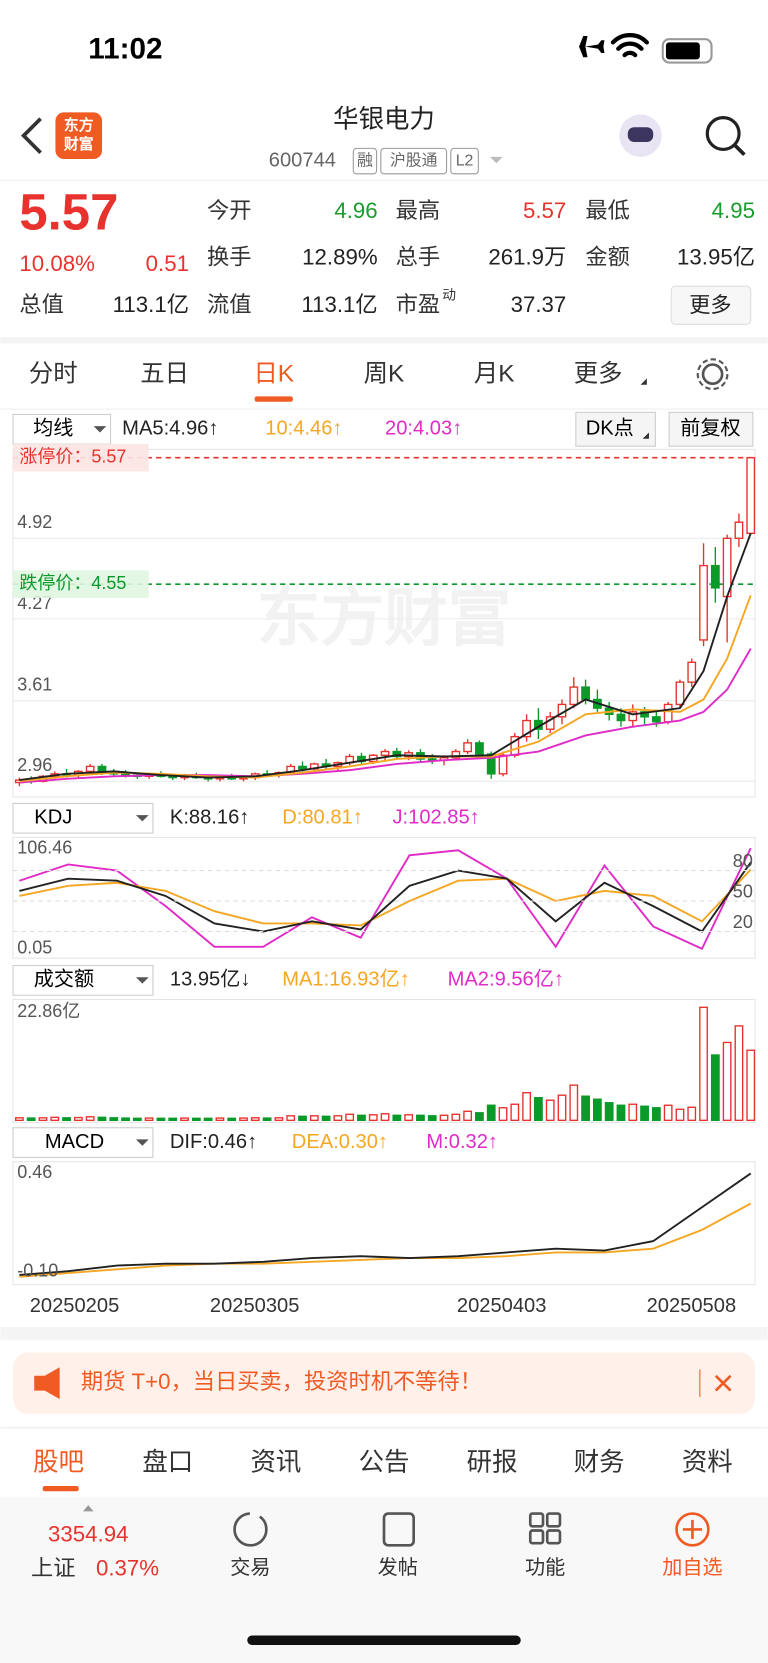 This screenshot has width=768, height=1663. What do you see at coordinates (399, 1529) in the screenshot?
I see `post-icon` at bounding box center [399, 1529].